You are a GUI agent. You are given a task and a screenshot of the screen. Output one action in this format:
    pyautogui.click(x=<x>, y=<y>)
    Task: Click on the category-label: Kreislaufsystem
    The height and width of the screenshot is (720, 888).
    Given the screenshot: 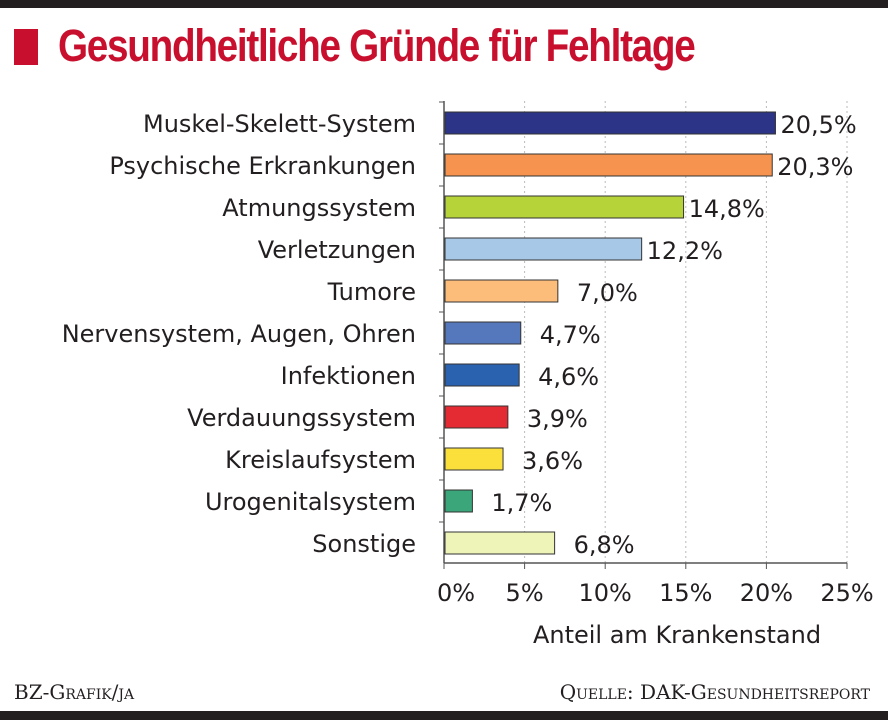 What is the action you would take?
    pyautogui.click(x=320, y=460)
    